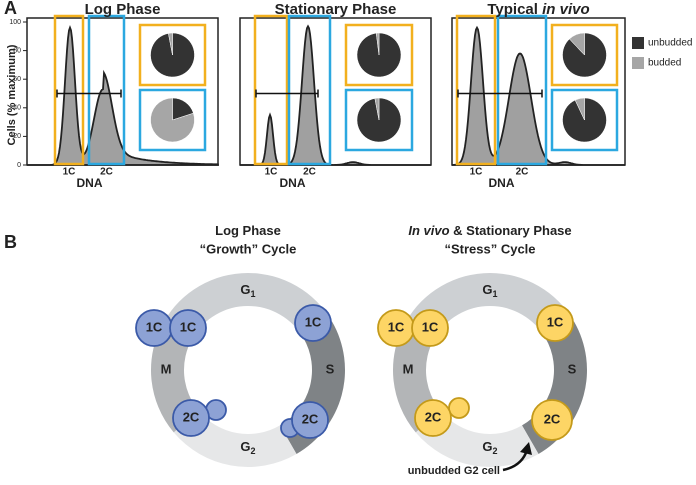 The image size is (696, 485). What do you see at coordinates (10, 242) in the screenshot?
I see `panel-label: B` at bounding box center [10, 242].